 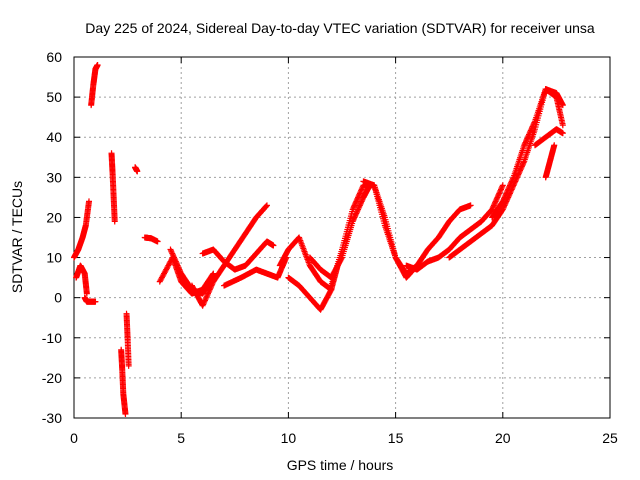 I want to click on y-tick-label: -30, so click(x=52, y=418).